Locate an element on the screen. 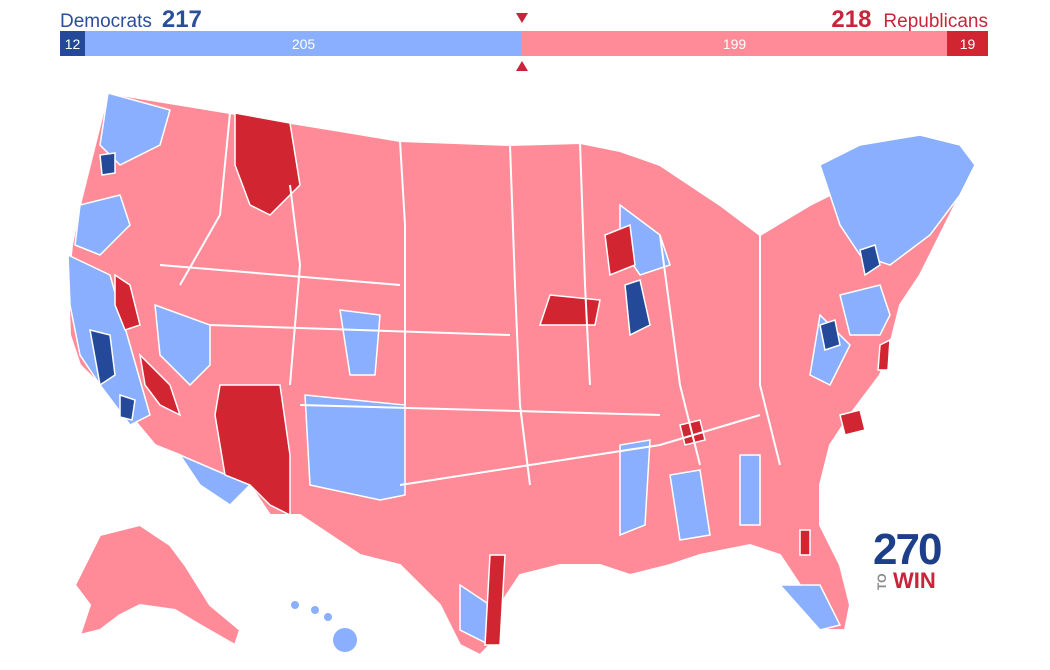 The image size is (1050, 670). majority-marker-top-icon is located at coordinates (522, 18).